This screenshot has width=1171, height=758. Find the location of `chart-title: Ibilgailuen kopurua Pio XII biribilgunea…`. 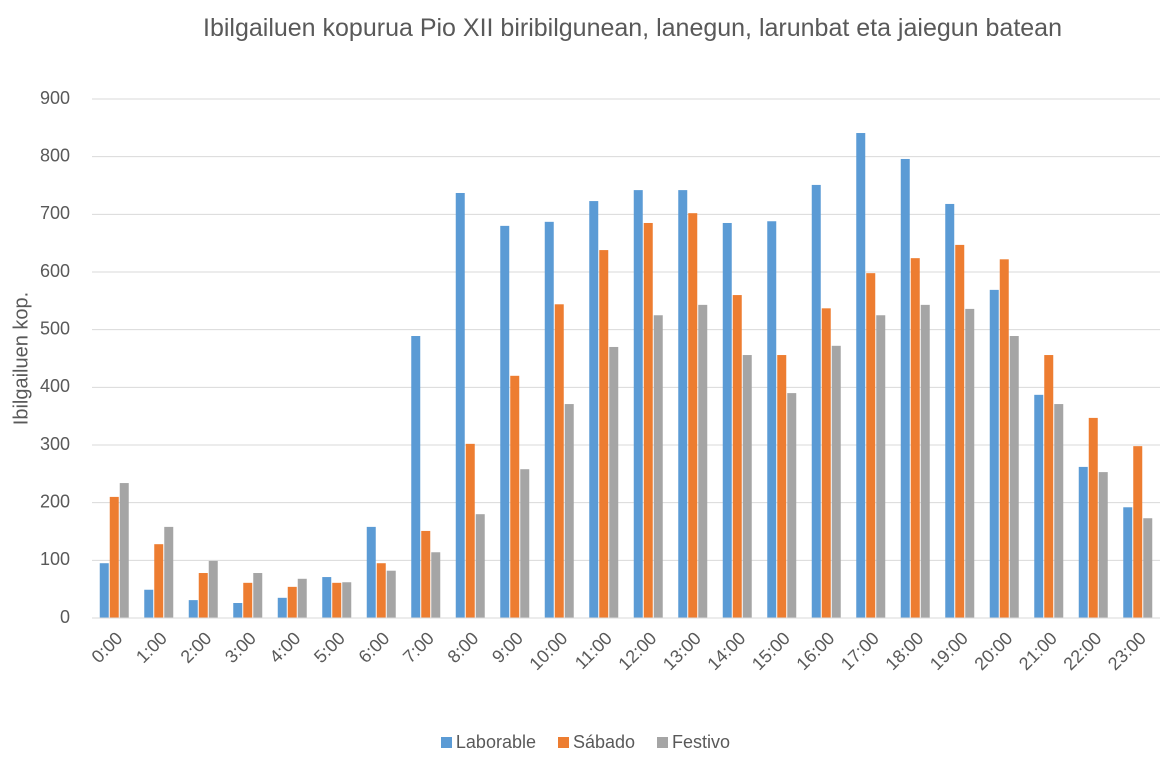

chart-title: Ibilgailuen kopurua Pio XII biribilgunea… is located at coordinates (632, 28).